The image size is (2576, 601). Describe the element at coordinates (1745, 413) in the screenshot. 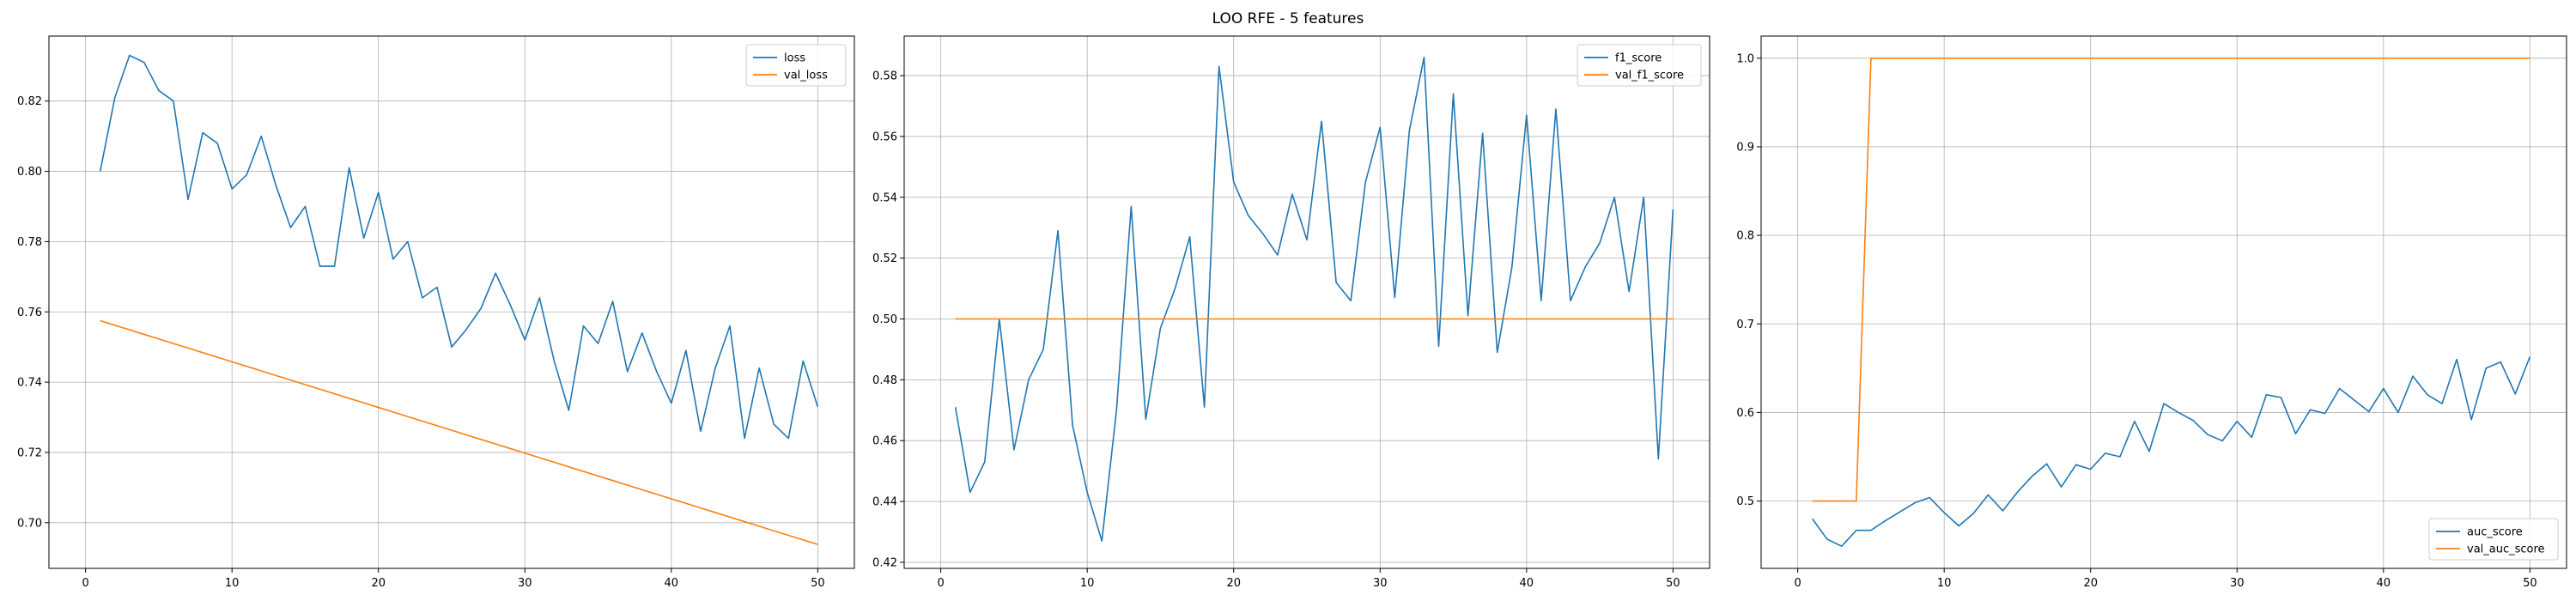

I see `y-tick-label: 0.6` at that location.